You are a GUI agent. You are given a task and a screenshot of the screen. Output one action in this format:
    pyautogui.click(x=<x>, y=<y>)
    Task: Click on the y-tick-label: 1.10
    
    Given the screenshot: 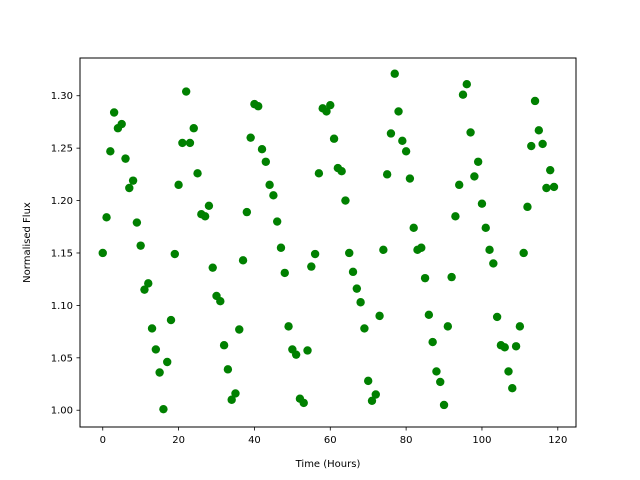 What is the action you would take?
    pyautogui.click(x=62, y=306)
    